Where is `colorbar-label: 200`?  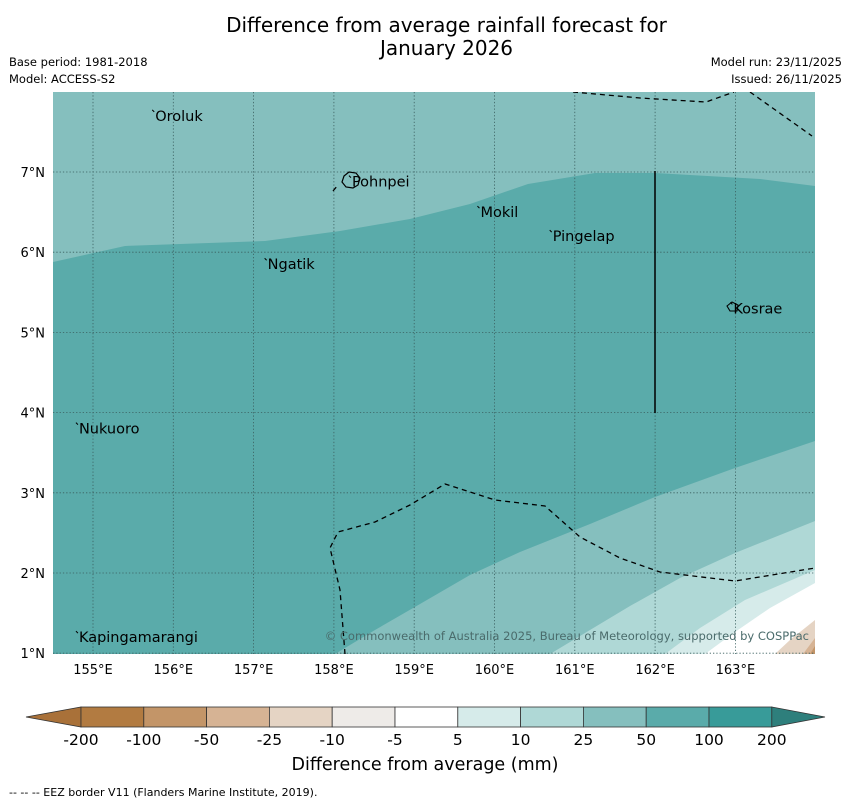
colorbar-label: 200 is located at coordinates (772, 740).